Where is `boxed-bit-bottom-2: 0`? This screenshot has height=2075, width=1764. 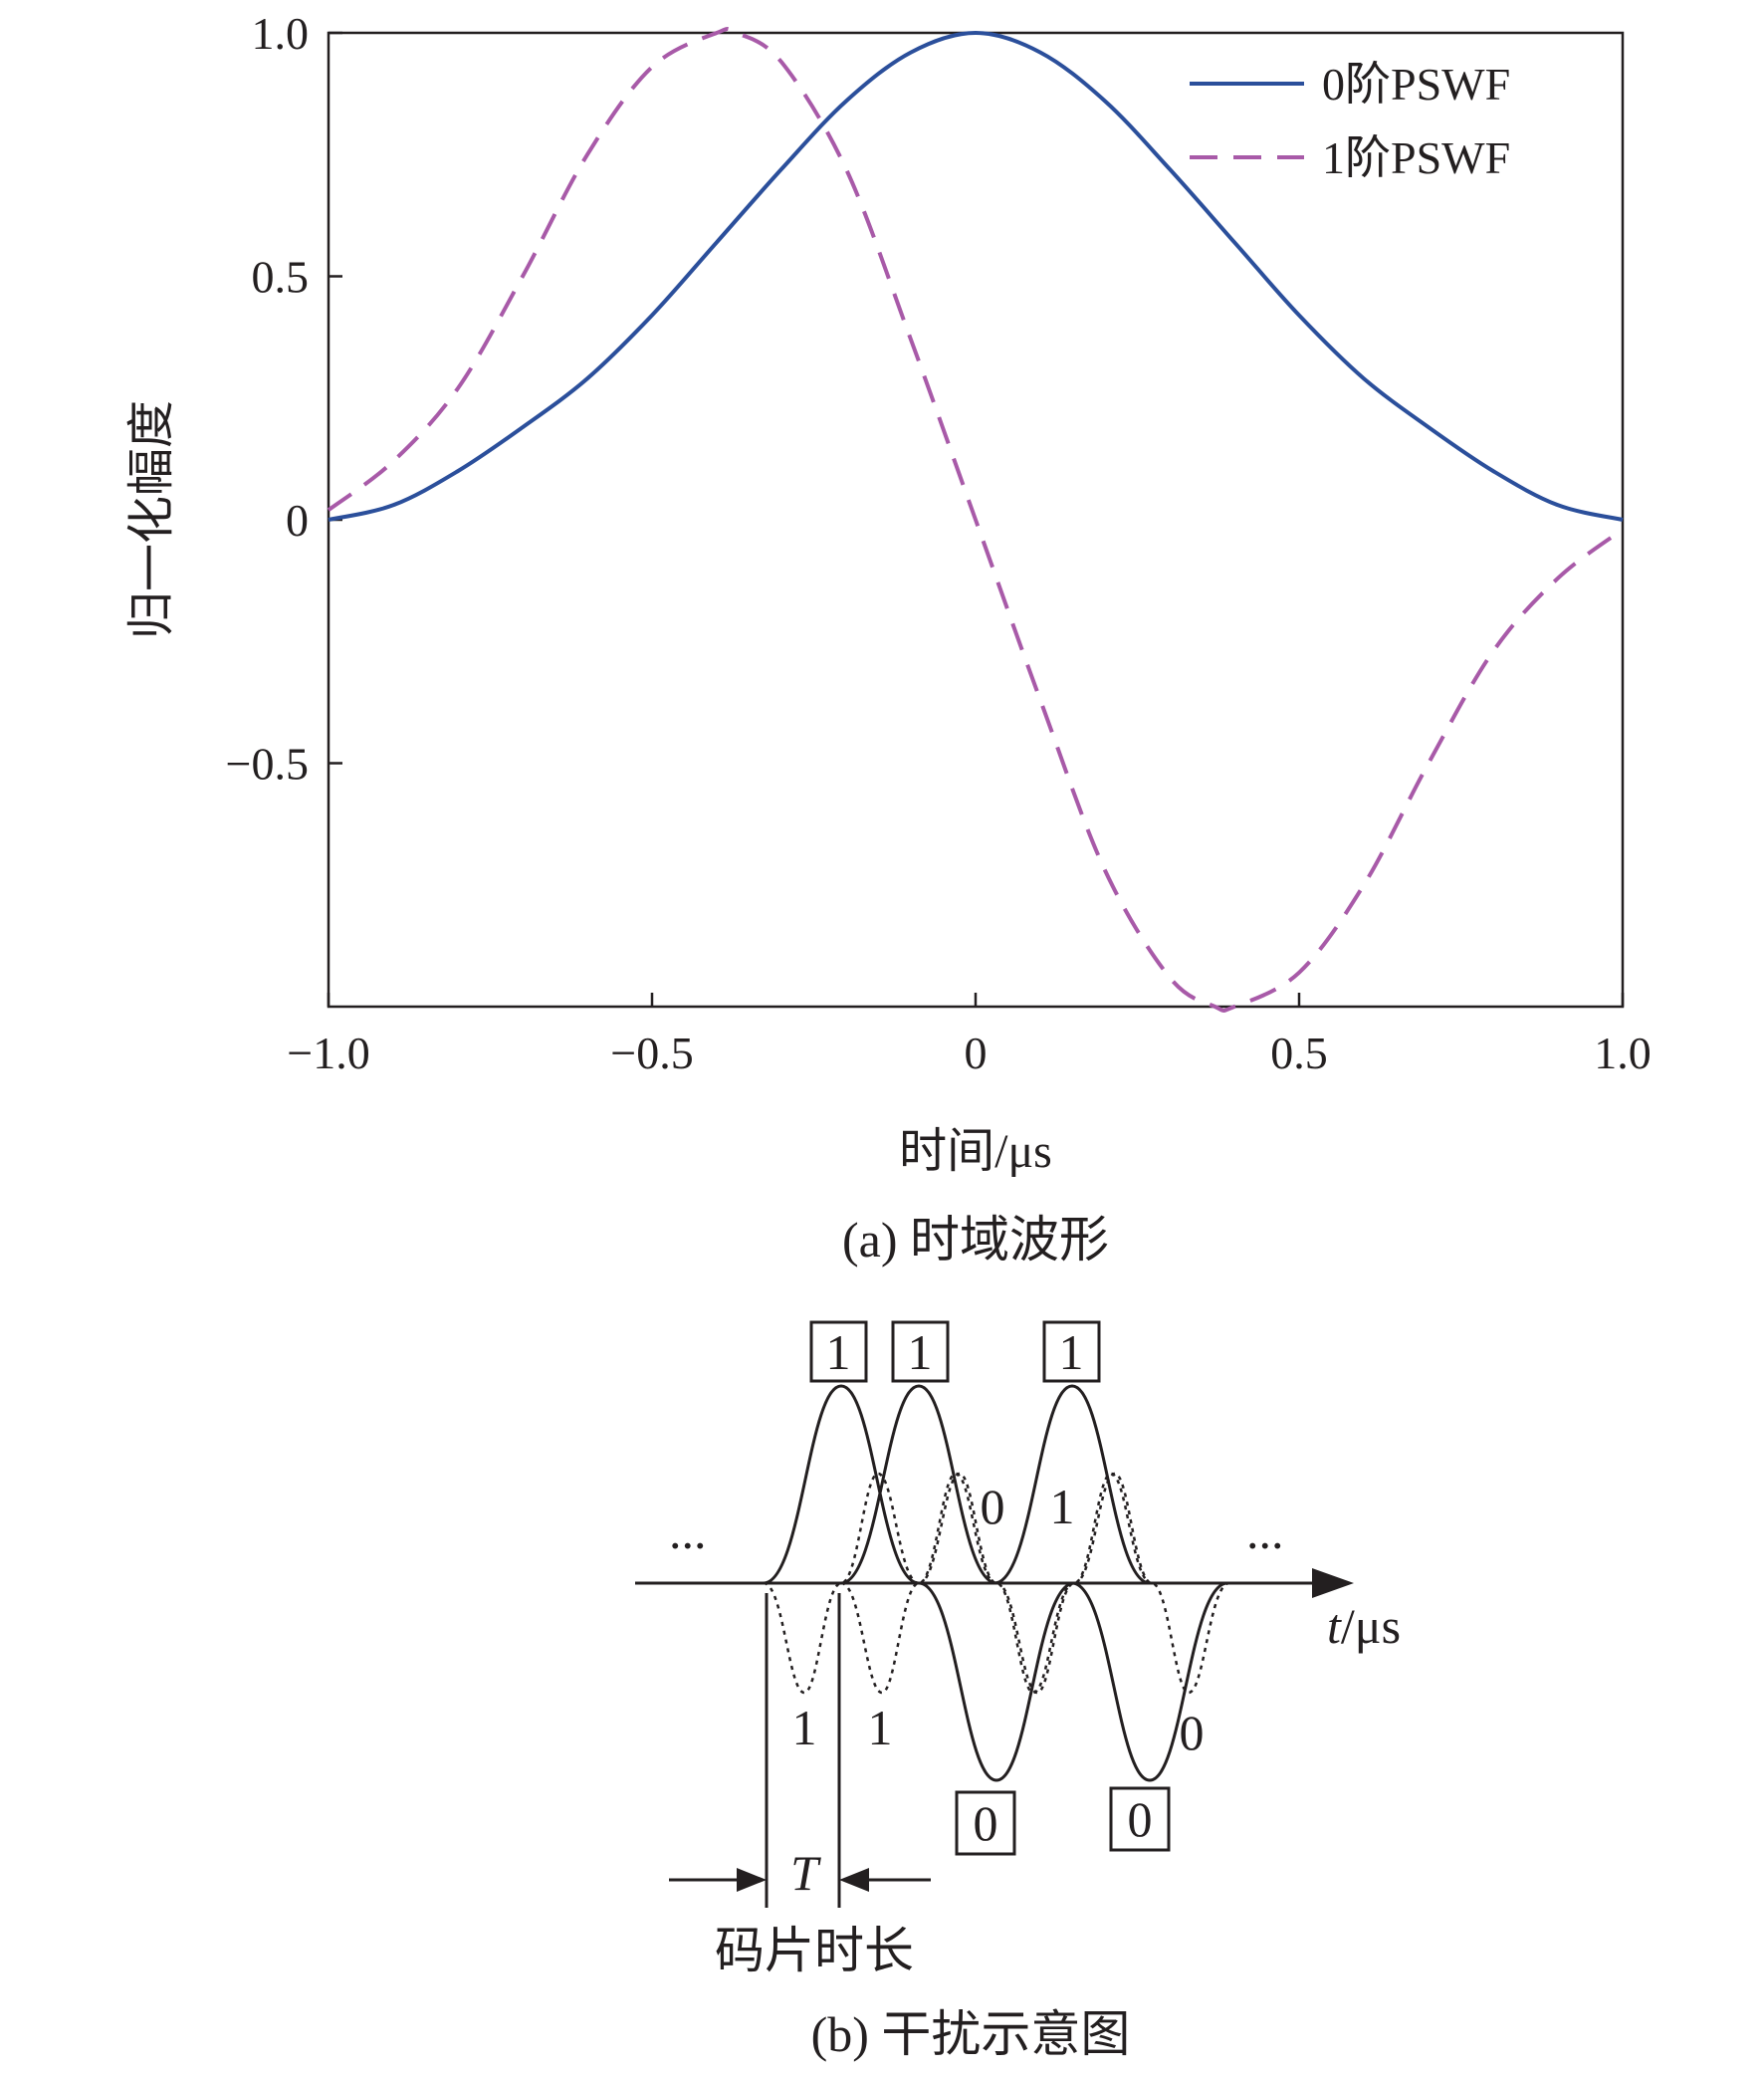
boxed-bit-bottom-2: 0 is located at coordinates (1141, 1819).